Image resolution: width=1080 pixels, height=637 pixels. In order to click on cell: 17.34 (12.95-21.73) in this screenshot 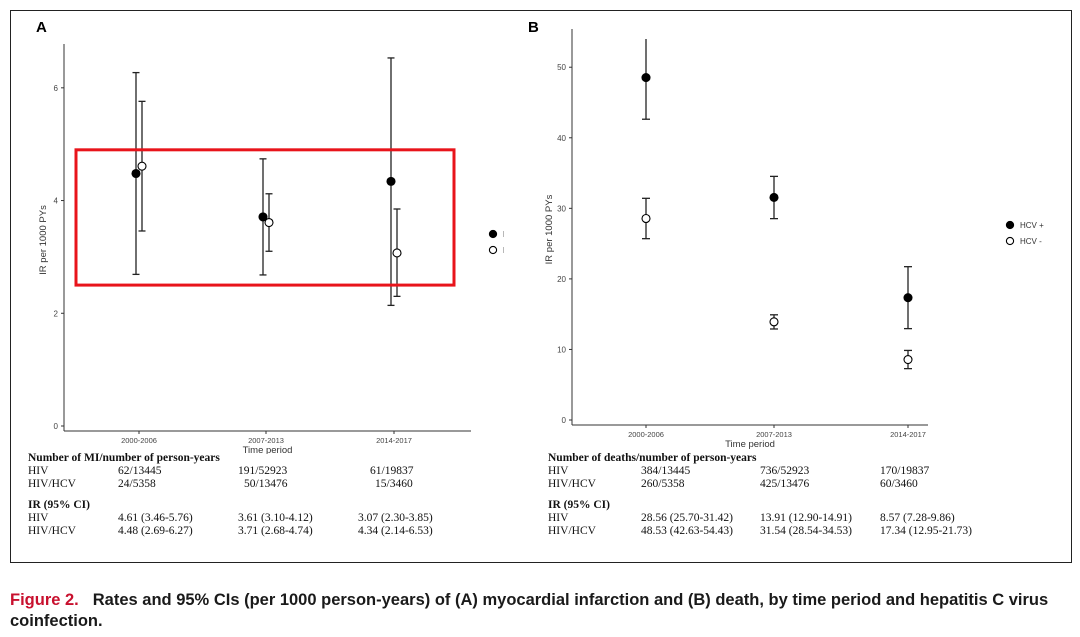, I will do `click(926, 531)`.